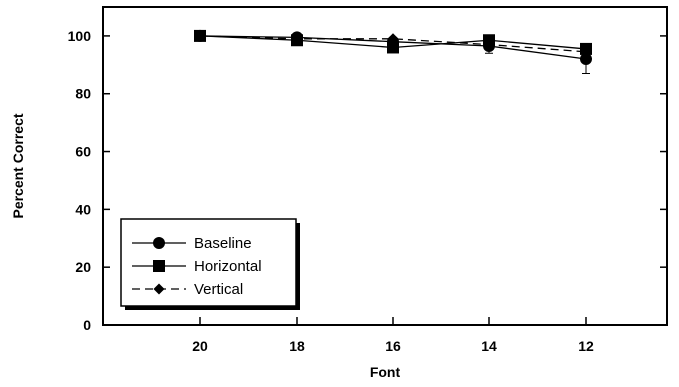 This screenshot has height=387, width=679. What do you see at coordinates (489, 346) in the screenshot?
I see `x-tick-label: 14` at bounding box center [489, 346].